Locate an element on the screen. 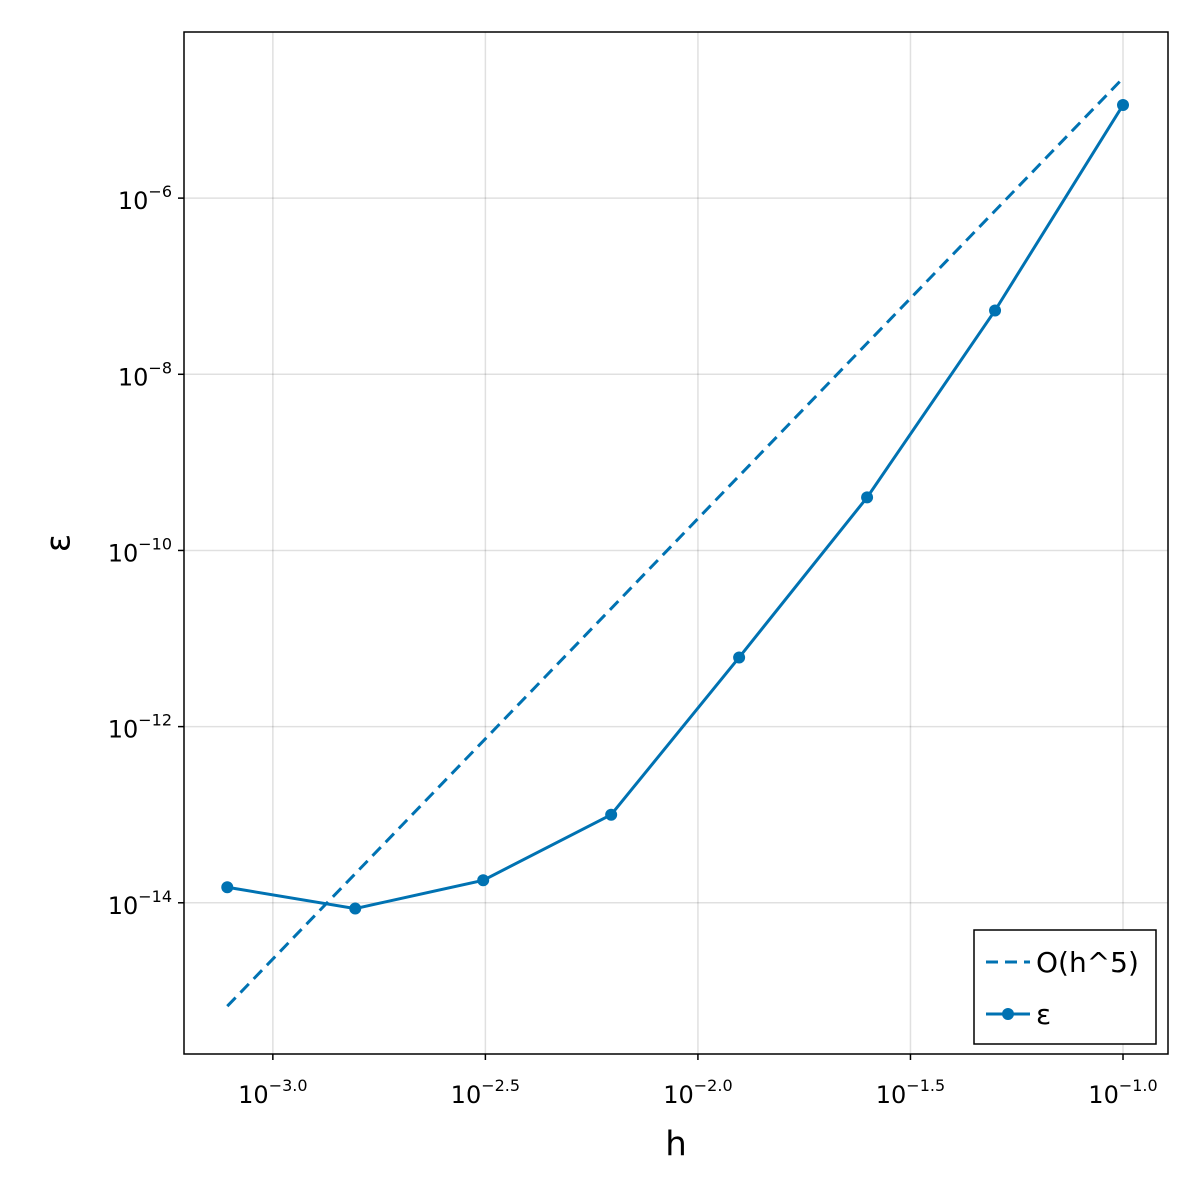 The width and height of the screenshot is (1200, 1200). x-tick-label-exponent: −1.5 is located at coordinates (925, 1085).